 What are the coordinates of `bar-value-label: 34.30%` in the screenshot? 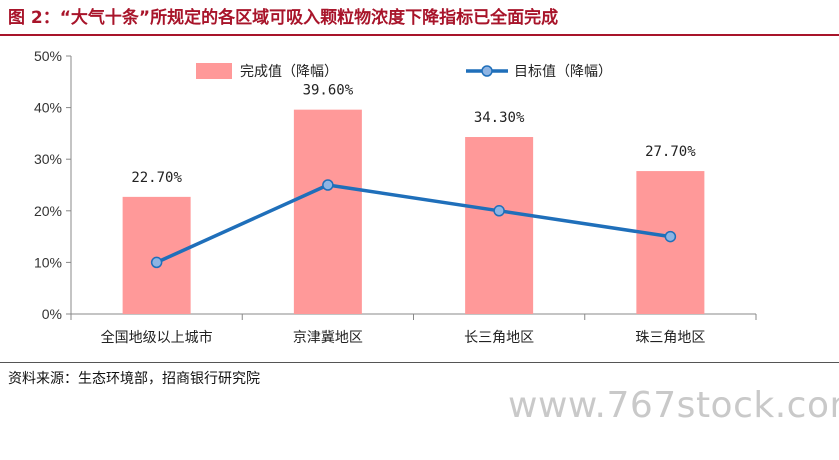 It's located at (499, 118).